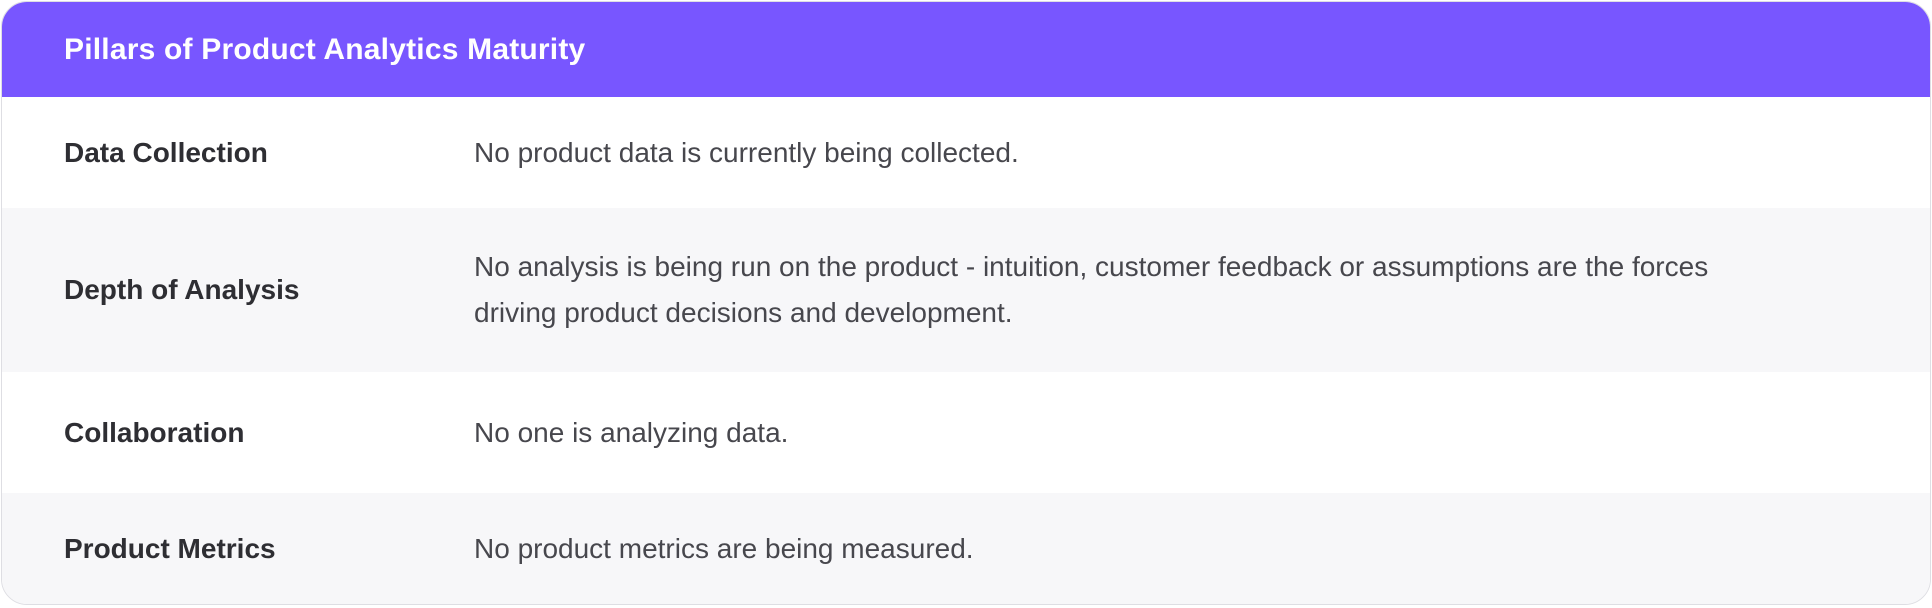  What do you see at coordinates (325, 49) in the screenshot?
I see `page-title: Pillars of Product Analytics Maturity` at bounding box center [325, 49].